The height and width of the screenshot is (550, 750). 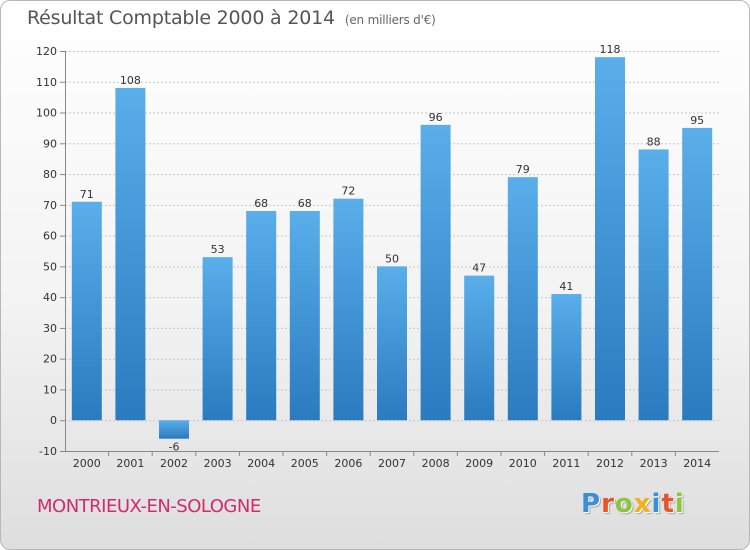 What do you see at coordinates (174, 463) in the screenshot?
I see `x-tick-label: 2002` at bounding box center [174, 463].